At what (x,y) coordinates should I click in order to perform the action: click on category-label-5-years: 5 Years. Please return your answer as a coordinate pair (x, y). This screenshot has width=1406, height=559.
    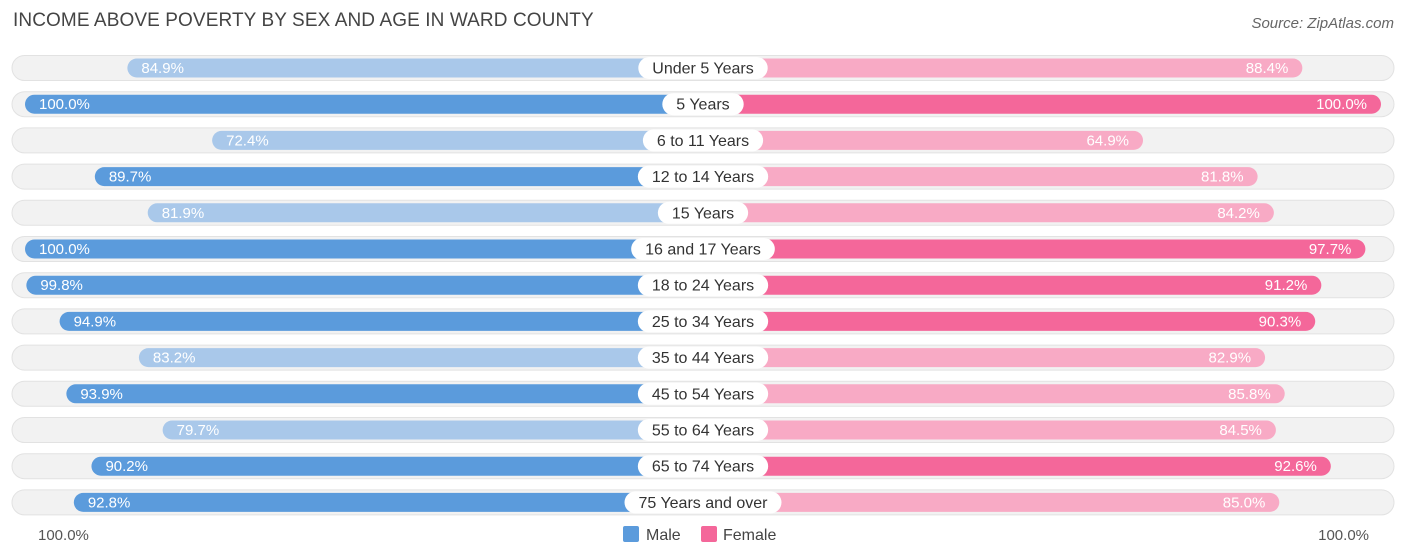
    Looking at the image, I should click on (702, 105).